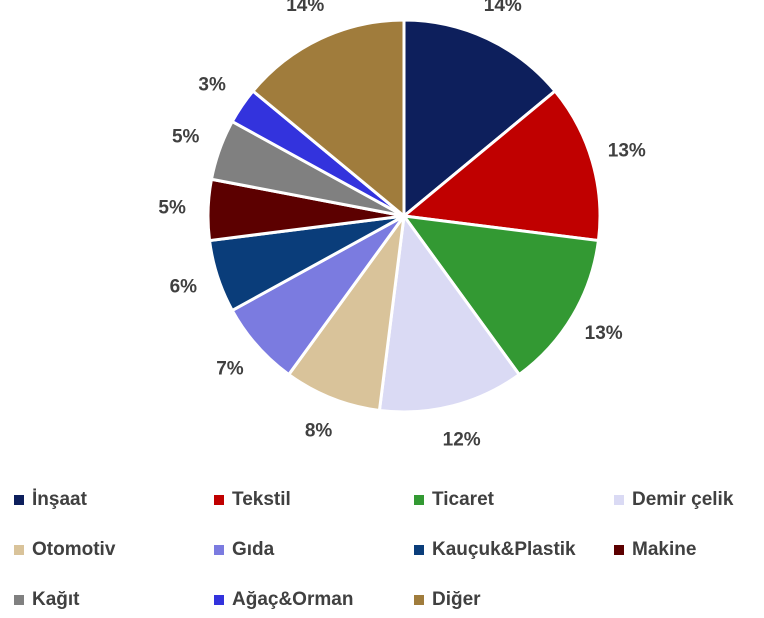  Describe the element at coordinates (319, 431) in the screenshot. I see `data-label: 8%` at that location.